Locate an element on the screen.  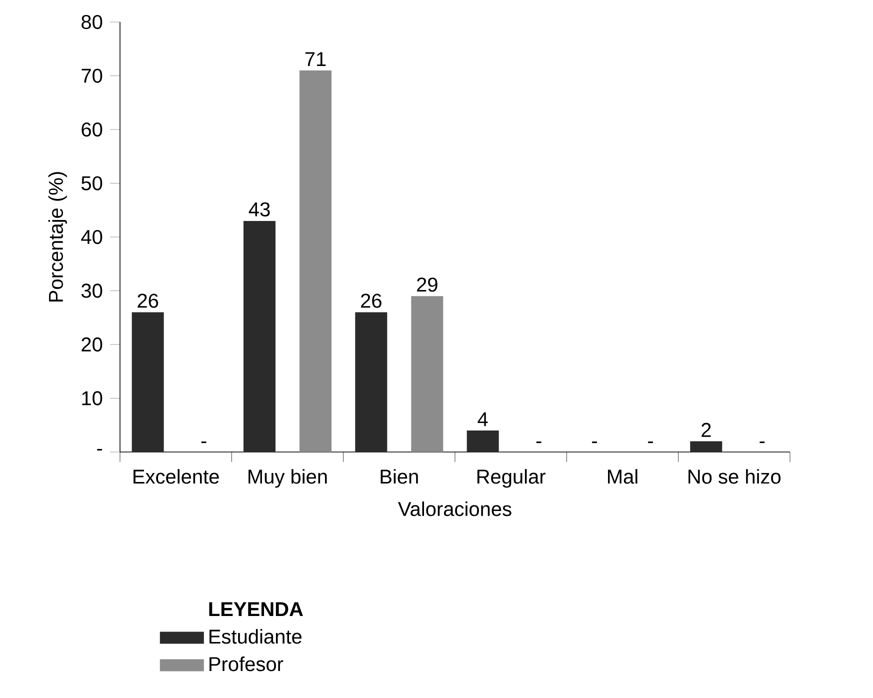
legend-label: Profesor is located at coordinates (247, 664).